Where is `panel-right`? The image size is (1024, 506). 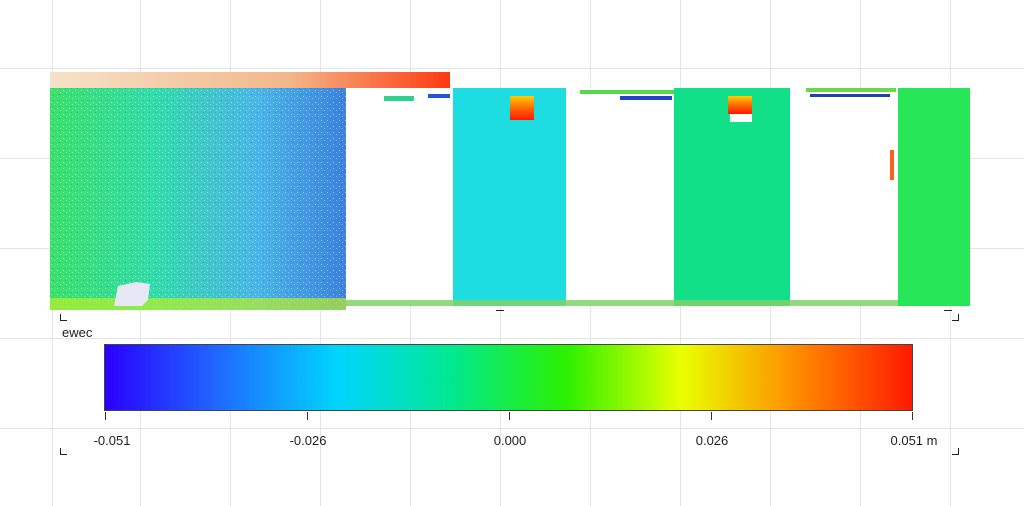 panel-right is located at coordinates (934, 197).